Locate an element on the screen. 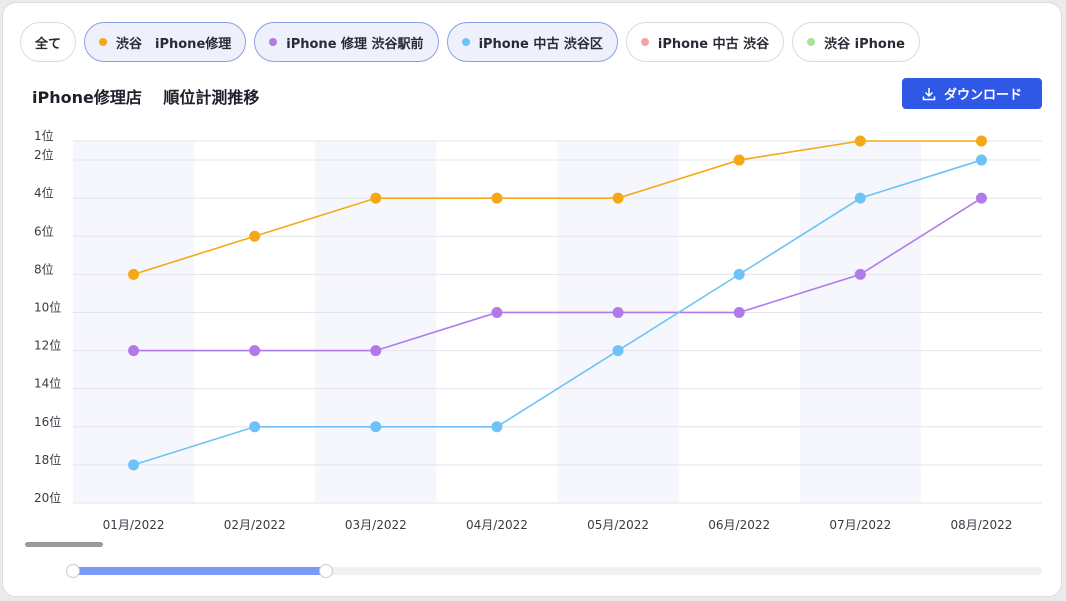 The image size is (1066, 601). y-tick-label: 16位 is located at coordinates (47, 421).